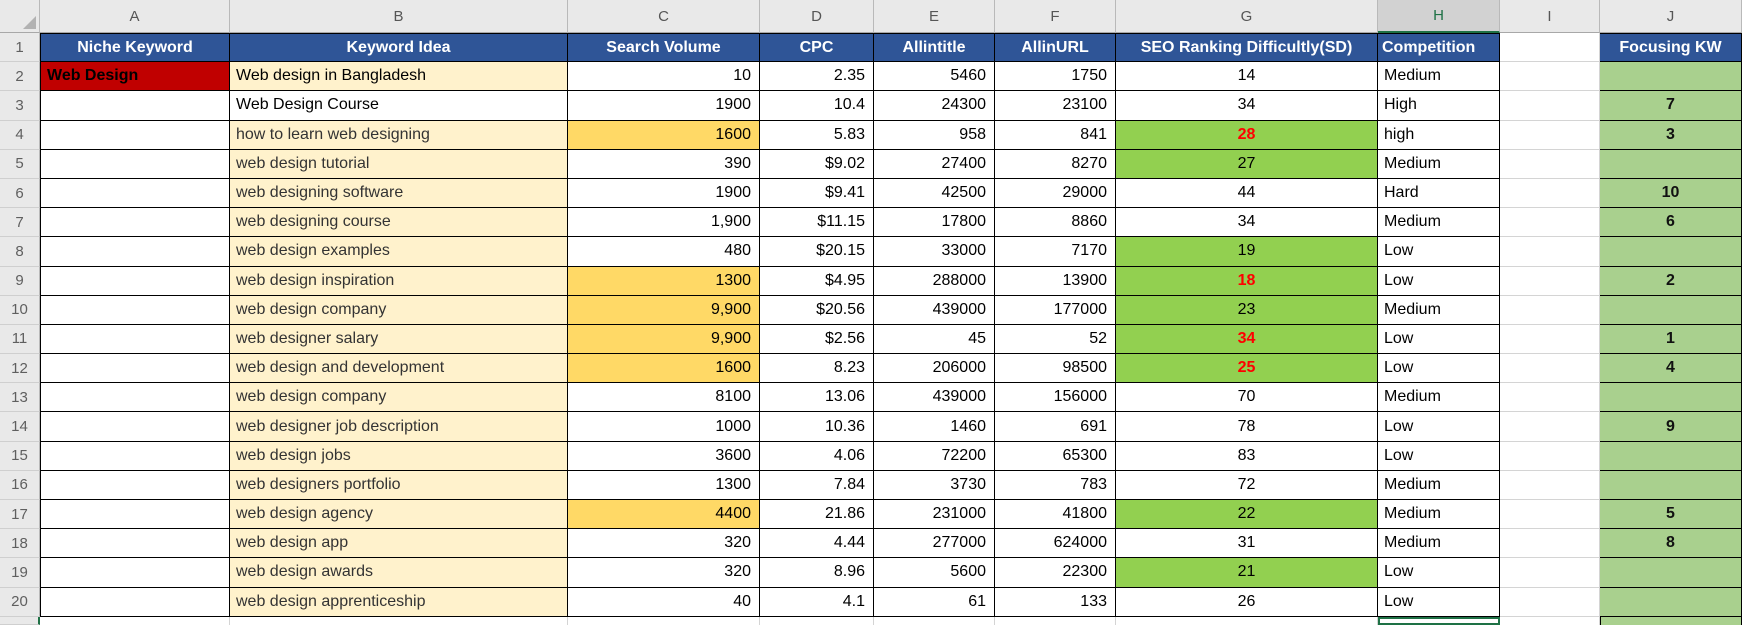  I want to click on cell-B21, so click(399, 620).